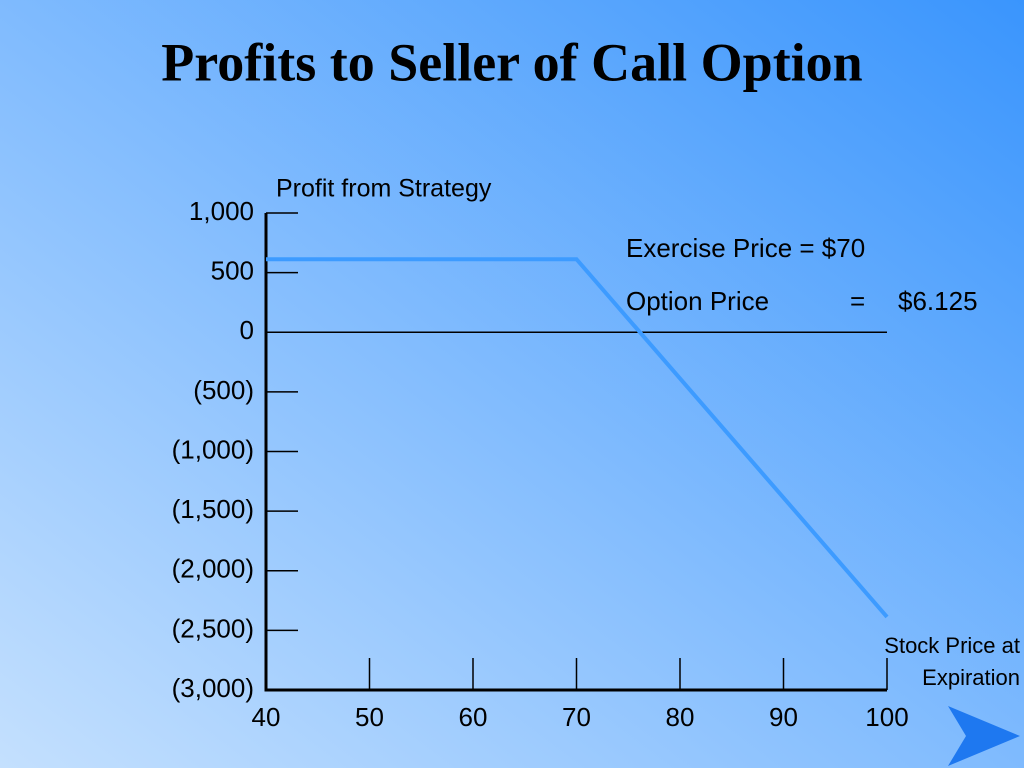 The height and width of the screenshot is (768, 1024). What do you see at coordinates (952, 661) in the screenshot?
I see `x-axis-label: Stock Price at Expiration` at bounding box center [952, 661].